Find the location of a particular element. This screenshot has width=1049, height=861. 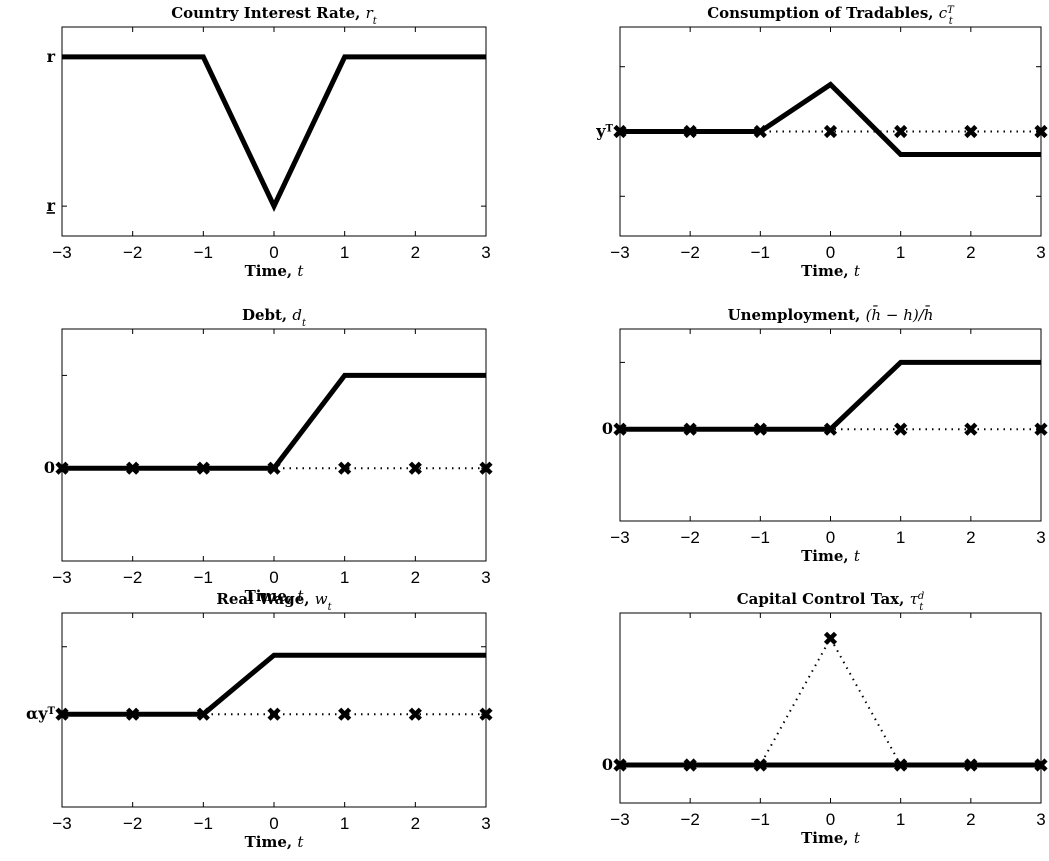

chart-title: Capital Control Tax, τd t is located at coordinates (831, 601).